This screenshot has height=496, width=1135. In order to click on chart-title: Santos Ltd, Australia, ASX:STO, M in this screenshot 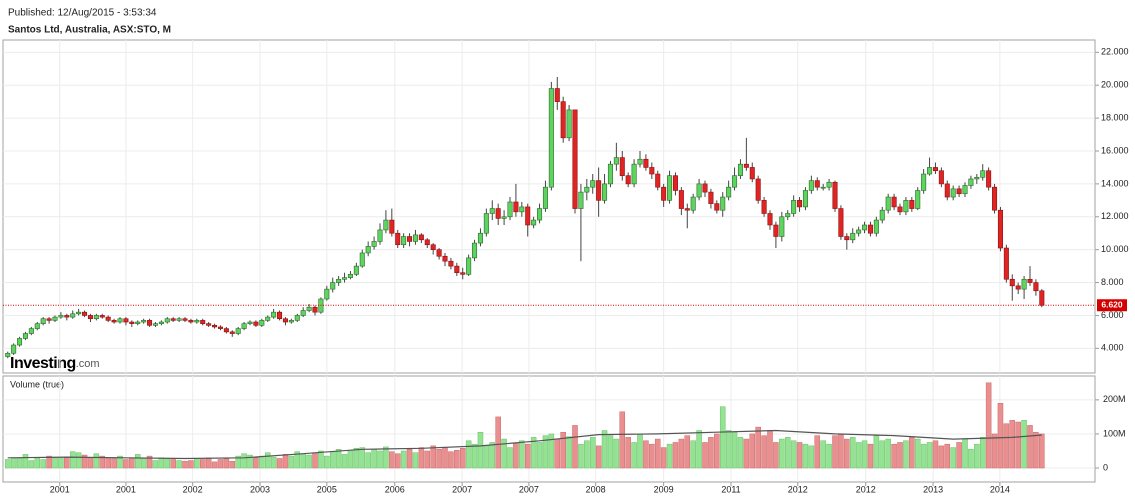, I will do `click(89, 30)`.